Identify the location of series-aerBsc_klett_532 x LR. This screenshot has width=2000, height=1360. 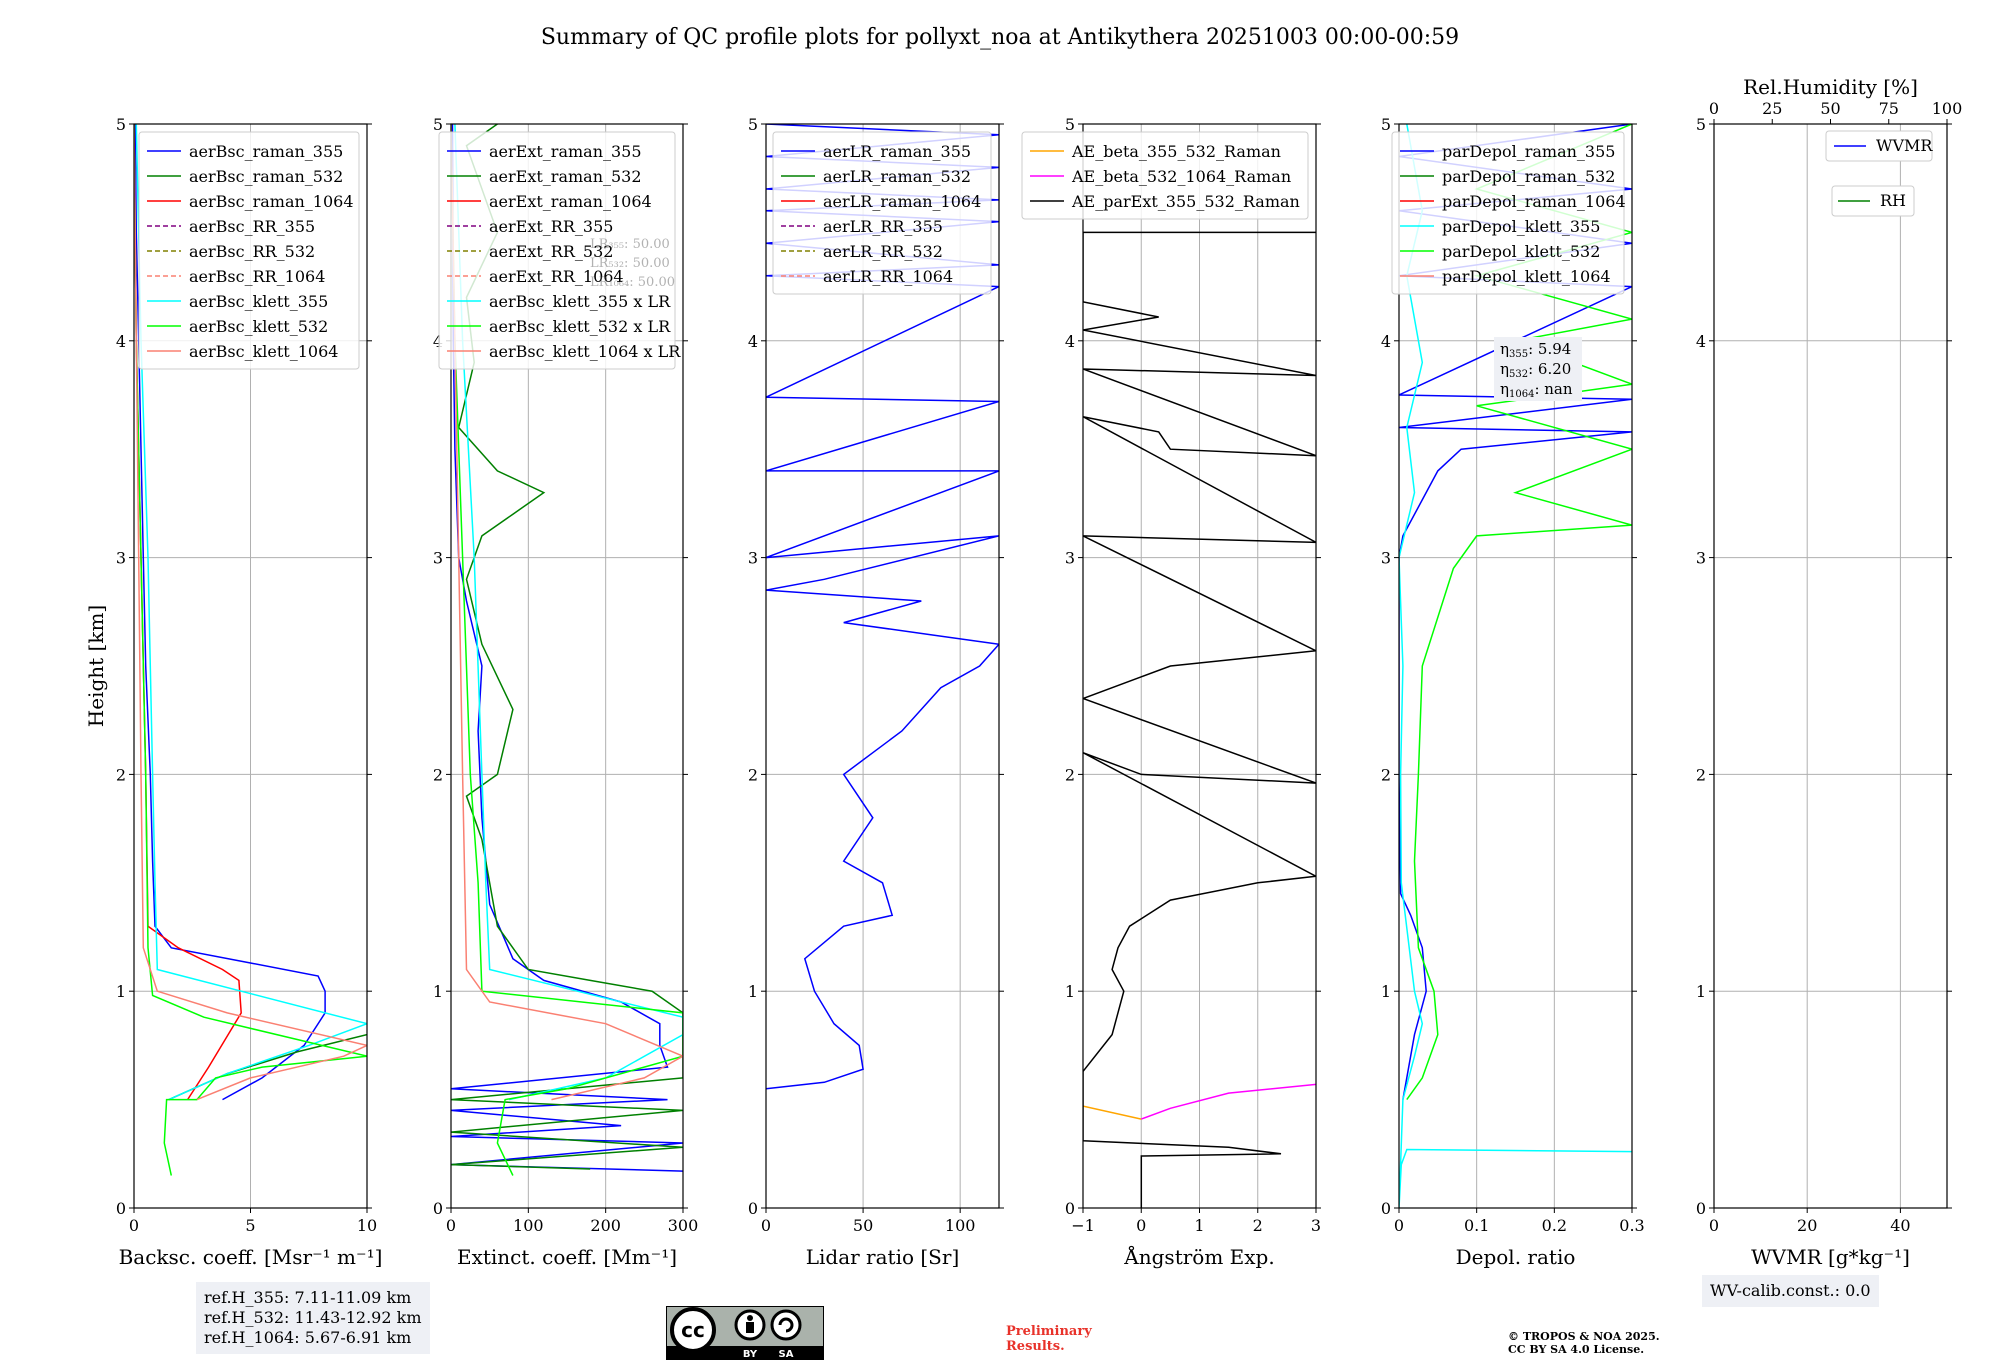
(567, 650).